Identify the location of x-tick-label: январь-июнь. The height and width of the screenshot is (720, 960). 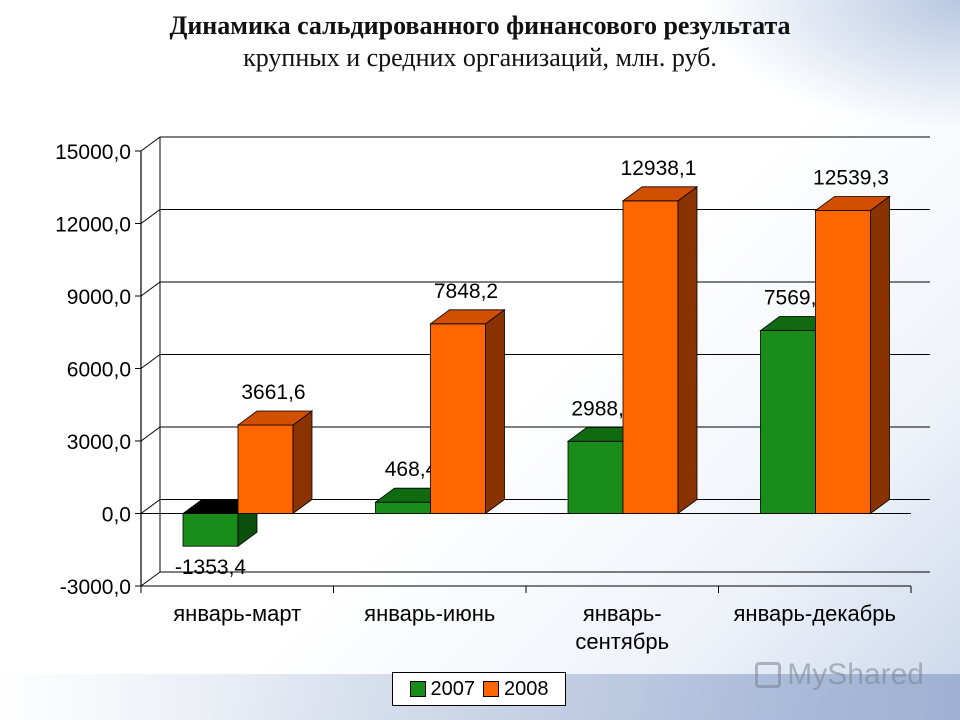
(429, 613).